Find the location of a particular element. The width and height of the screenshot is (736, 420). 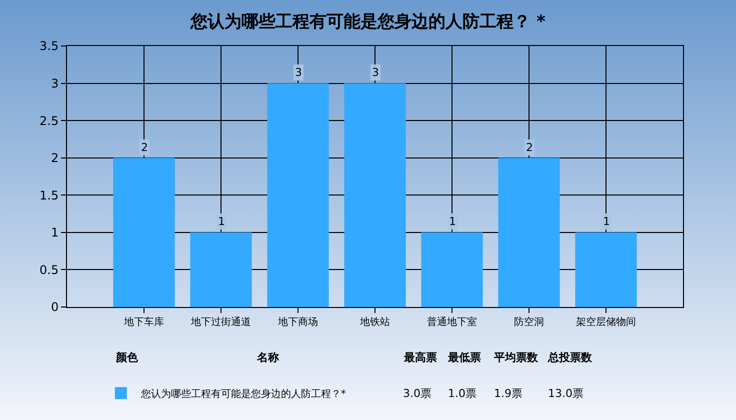

text: 名称 is located at coordinates (268, 357).